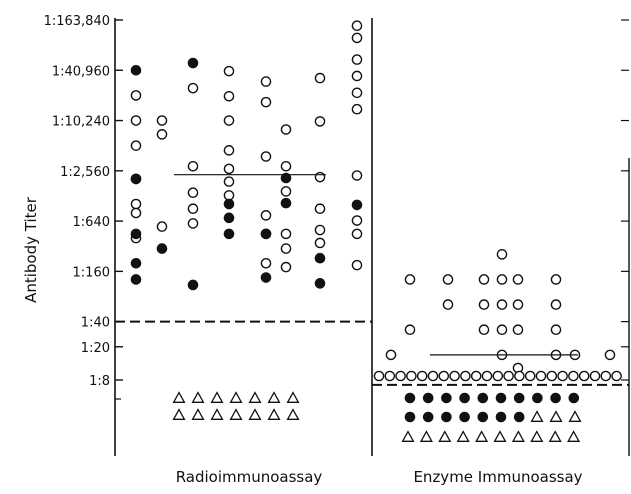 The width and height of the screenshot is (631, 494). I want to click on y-tick-label: 1:40,960, so click(81, 71).